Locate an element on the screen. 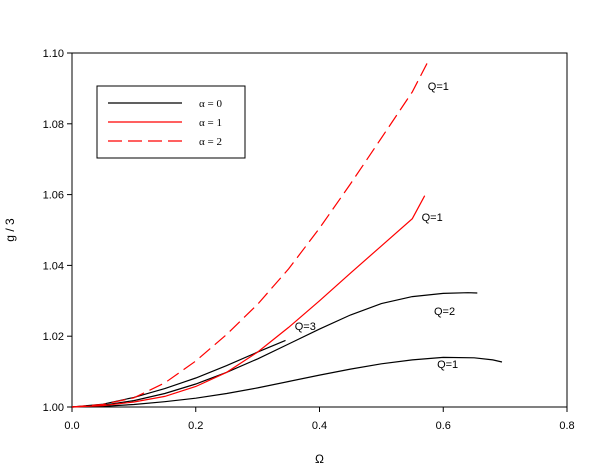 This screenshot has width=595, height=471. x-axis: 0.0 0.2 0.4 0.6 0.8 is located at coordinates (319, 419).